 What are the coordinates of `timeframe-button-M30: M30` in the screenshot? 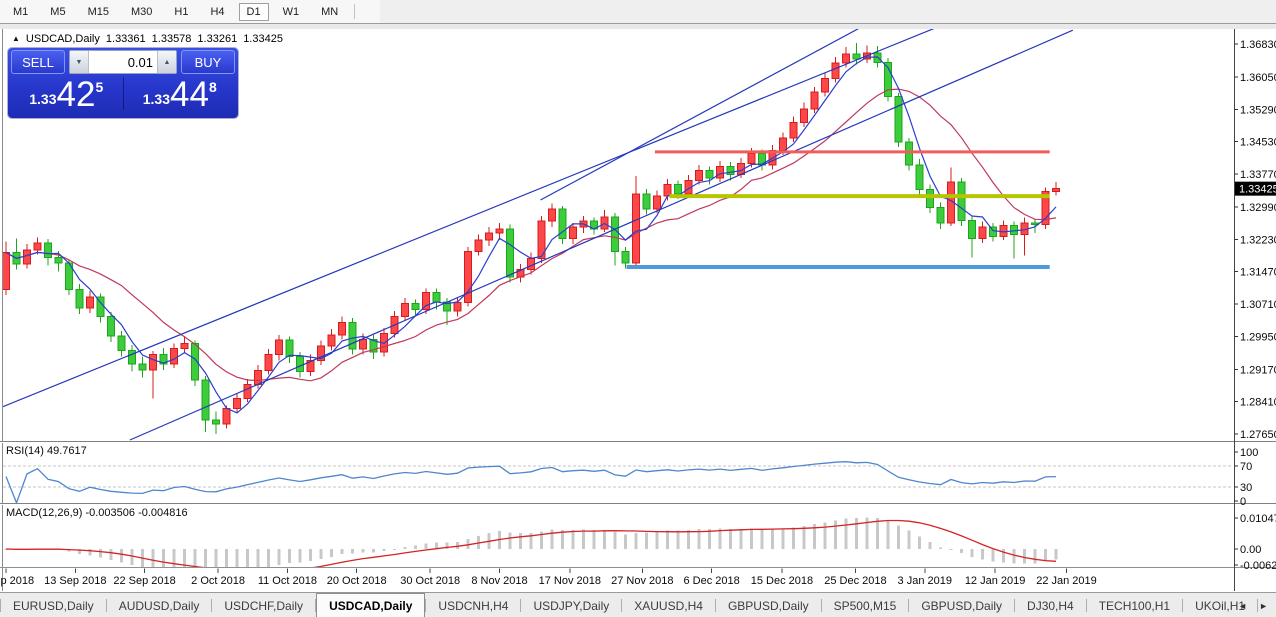 It's located at (141, 11).